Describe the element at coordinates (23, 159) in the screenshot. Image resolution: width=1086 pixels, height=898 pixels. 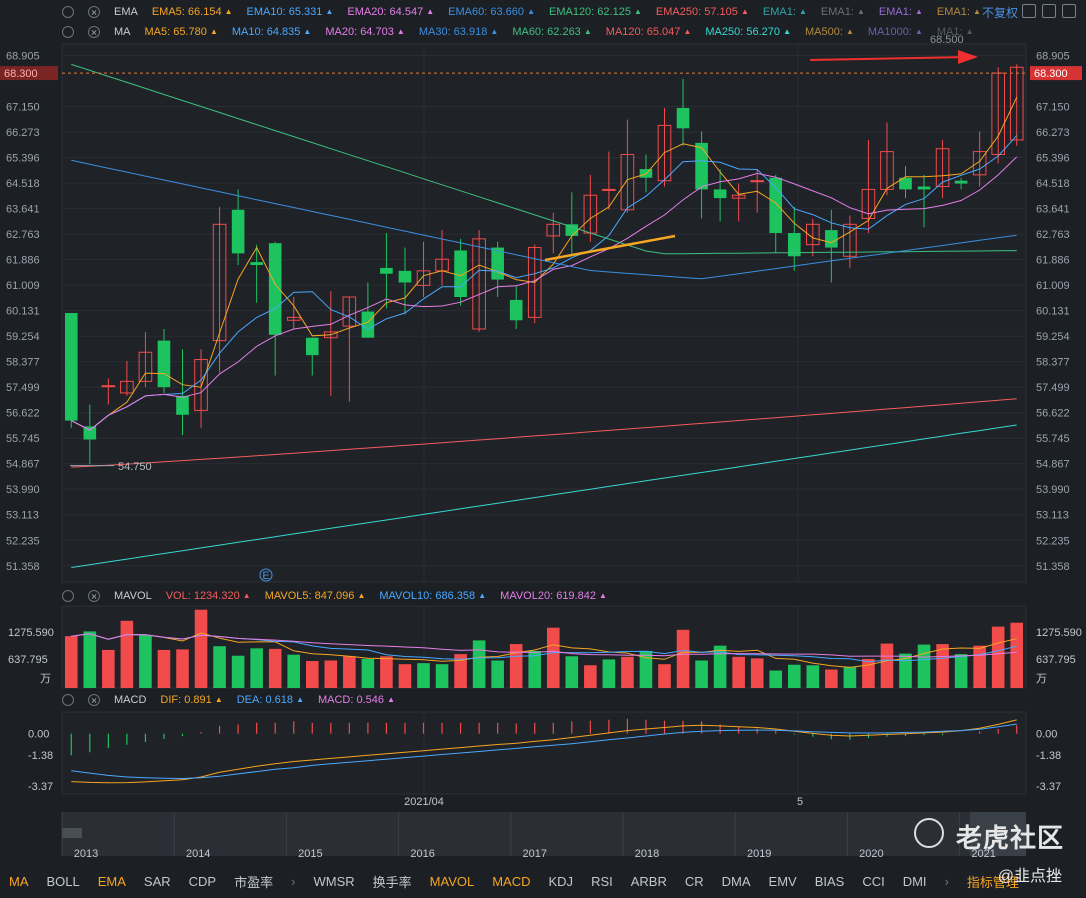
I see `price-tick-left: 65.396` at that location.